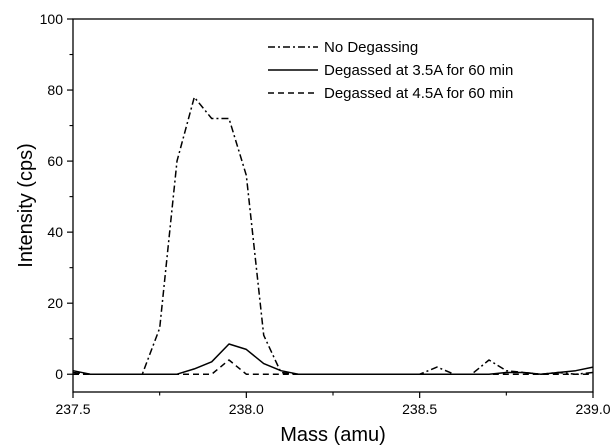 The width and height of the screenshot is (615, 448). I want to click on x-tick-label: 239.0, so click(592, 409).